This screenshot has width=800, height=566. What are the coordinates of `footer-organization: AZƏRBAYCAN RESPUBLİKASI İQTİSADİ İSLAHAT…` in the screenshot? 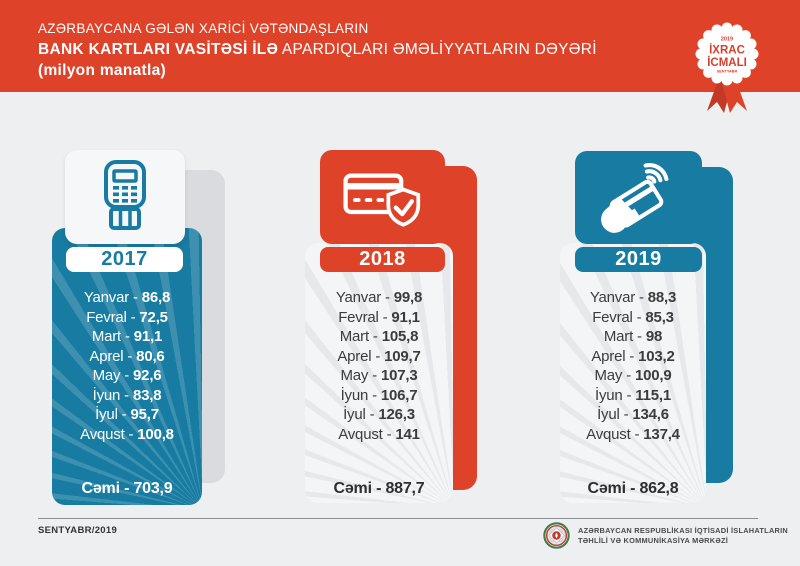 It's located at (665, 535).